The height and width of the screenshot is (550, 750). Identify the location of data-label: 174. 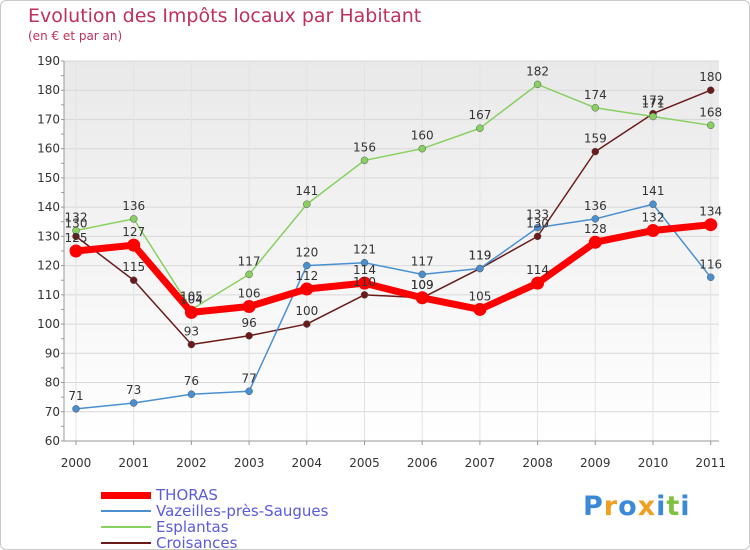
(595, 95).